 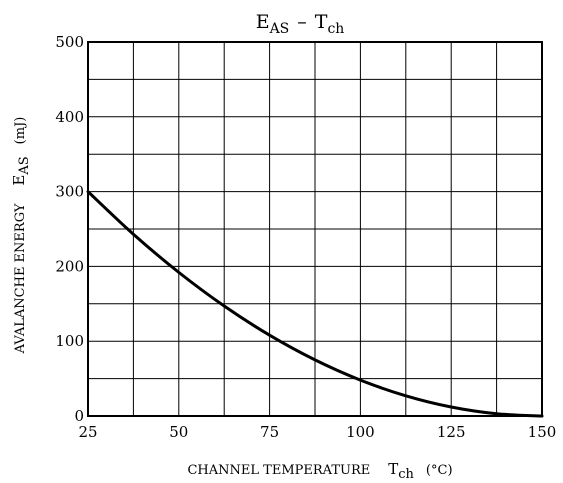 I want to click on y-tick-label: 0, so click(x=79, y=416).